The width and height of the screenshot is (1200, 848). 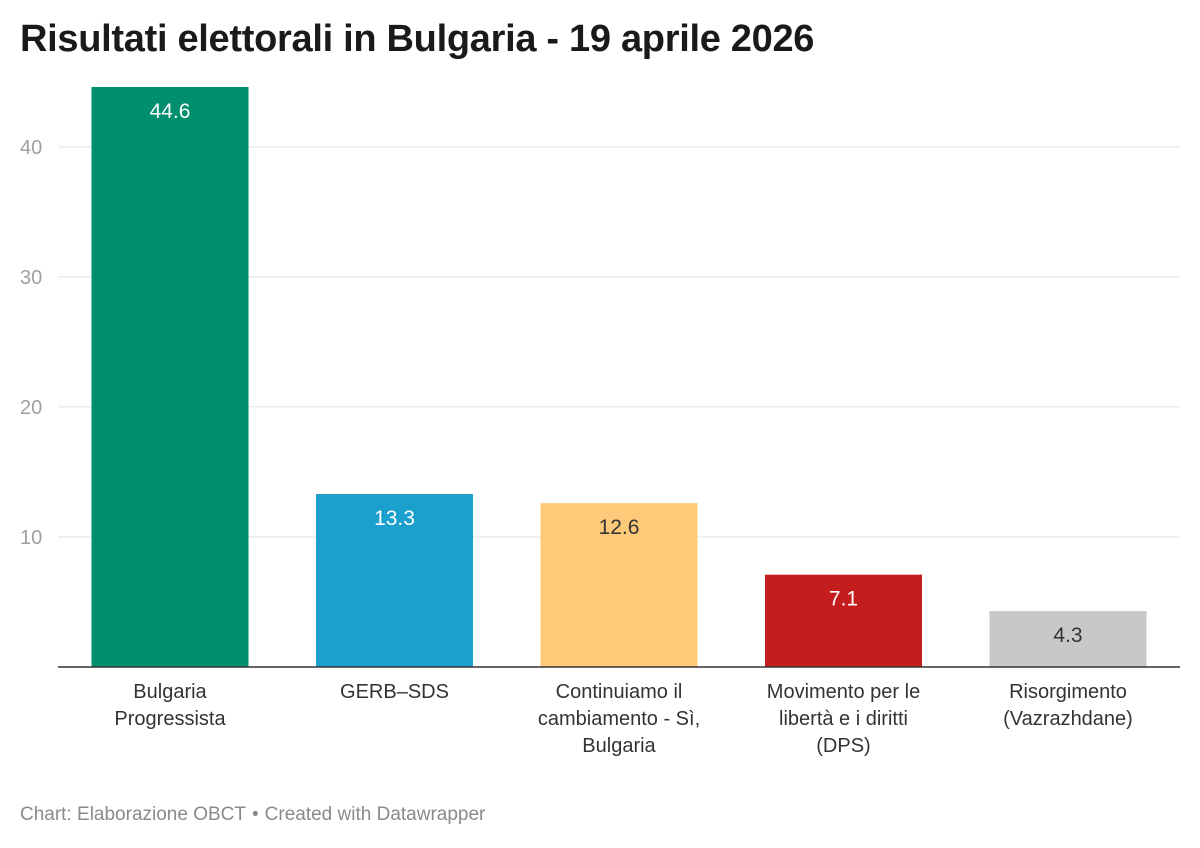 What do you see at coordinates (170, 719) in the screenshot?
I see `category-label: Progressista` at bounding box center [170, 719].